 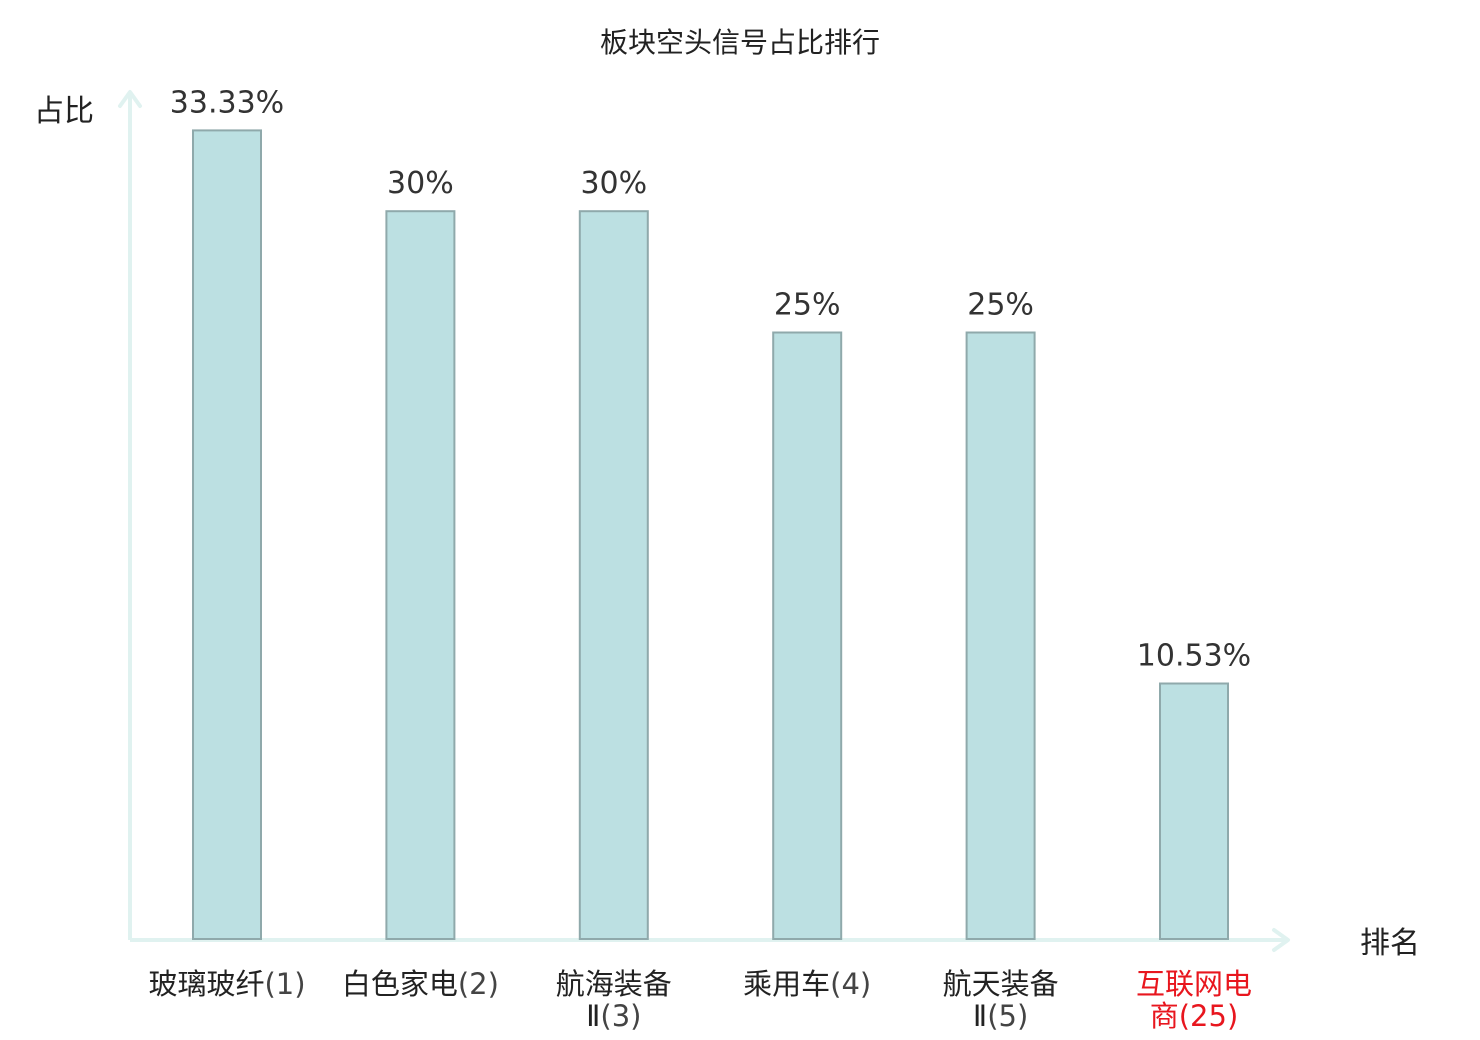 I want to click on y-axis-arrow, so click(x=130, y=99).